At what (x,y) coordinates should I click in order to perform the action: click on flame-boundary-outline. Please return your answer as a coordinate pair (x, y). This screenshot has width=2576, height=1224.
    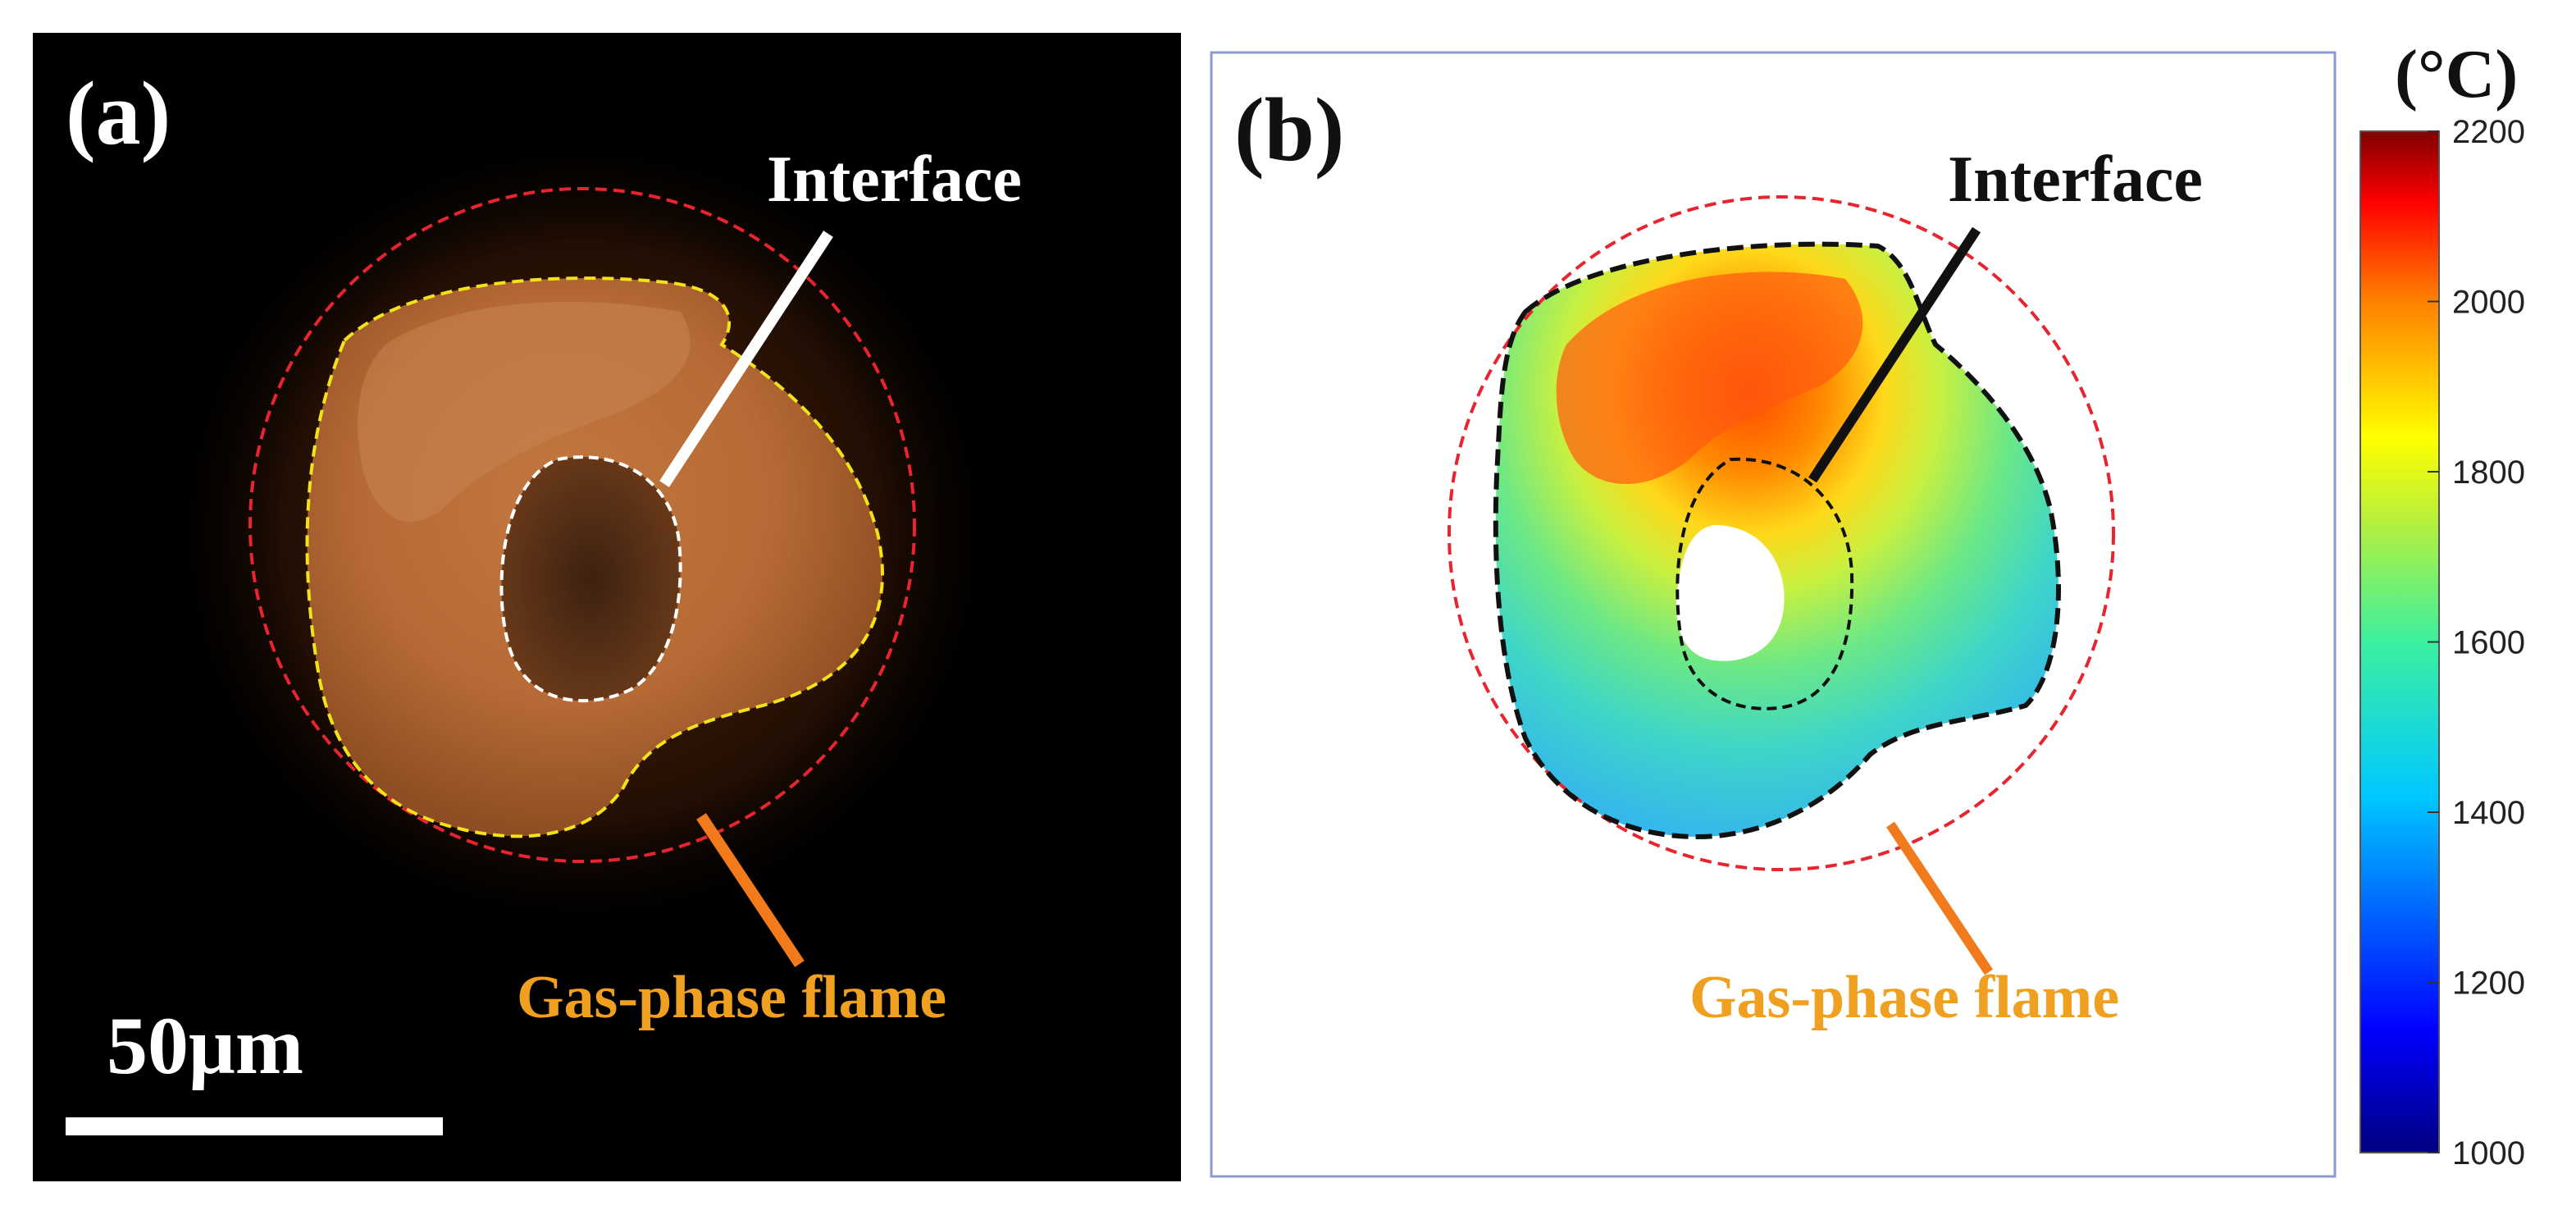
    Looking at the image, I should click on (582, 525).